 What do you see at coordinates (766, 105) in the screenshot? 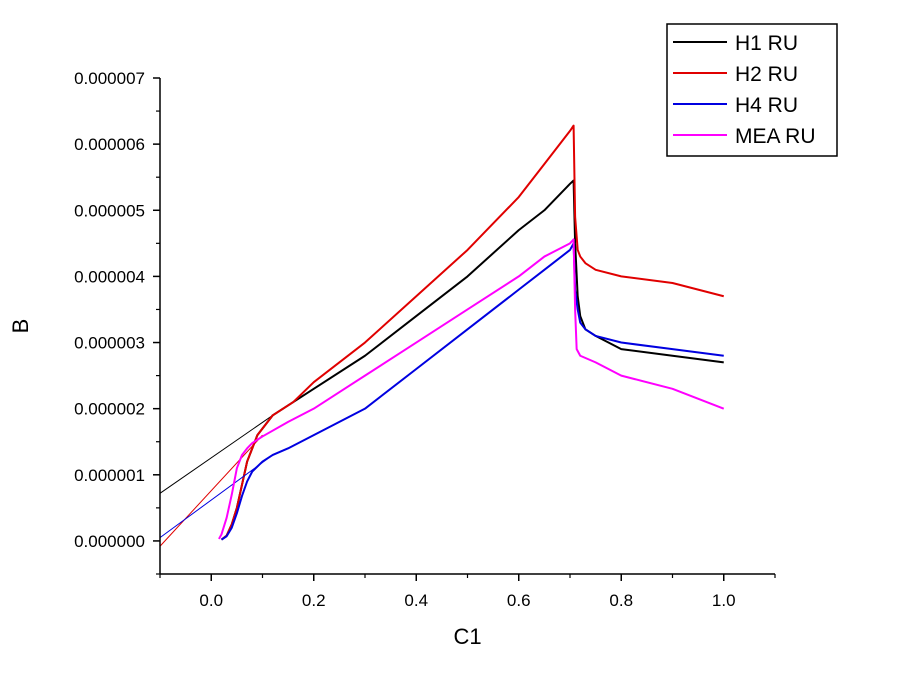
I see `legend-label: H4 RU` at bounding box center [766, 105].